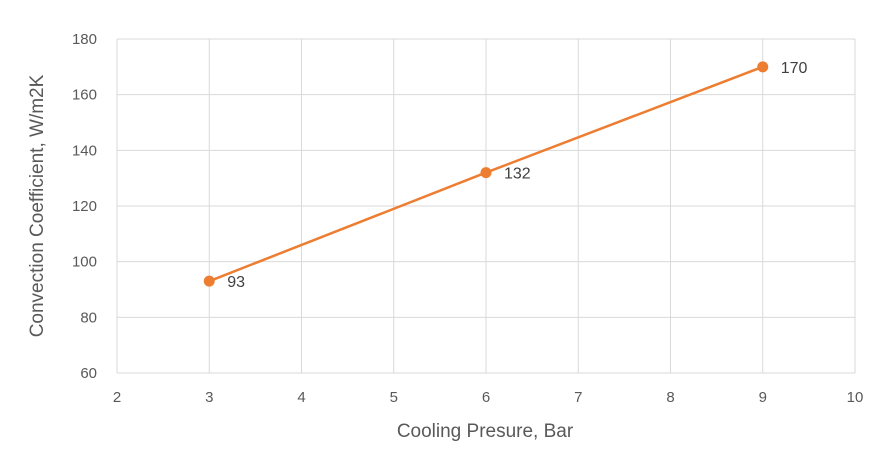 The width and height of the screenshot is (882, 456). What do you see at coordinates (88, 317) in the screenshot?
I see `y-tick-label-80: 80` at bounding box center [88, 317].